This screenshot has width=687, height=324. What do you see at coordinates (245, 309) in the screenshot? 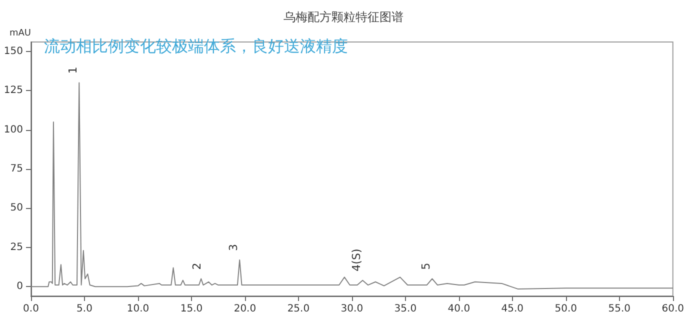
I see `x-tick-label: 20.0` at bounding box center [245, 309].